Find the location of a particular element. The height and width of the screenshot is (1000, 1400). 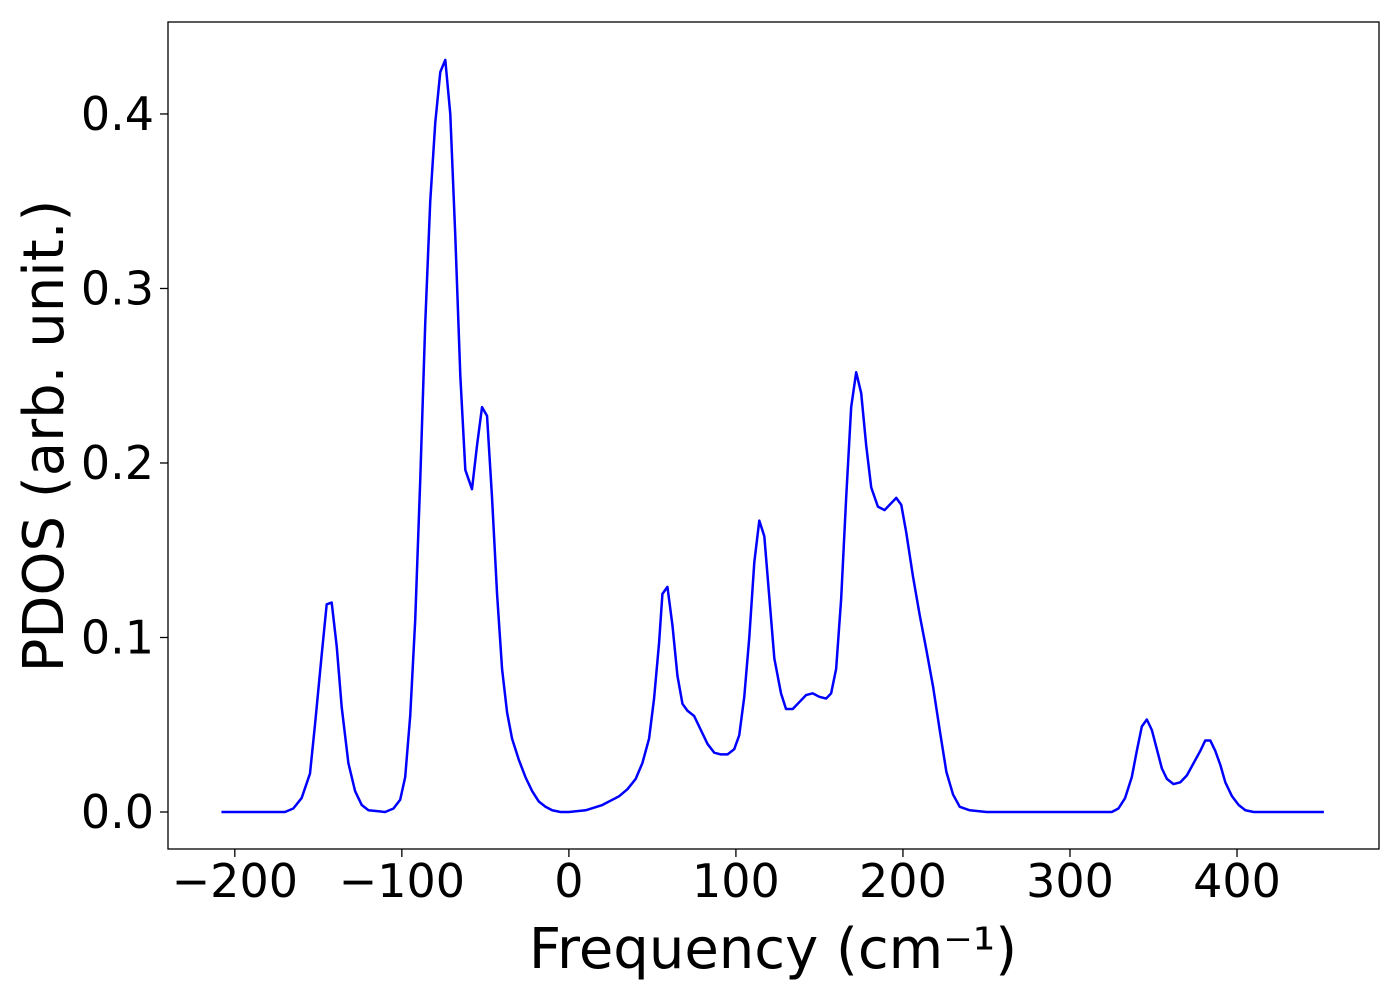

x-tick-label: 0 is located at coordinates (568, 881).